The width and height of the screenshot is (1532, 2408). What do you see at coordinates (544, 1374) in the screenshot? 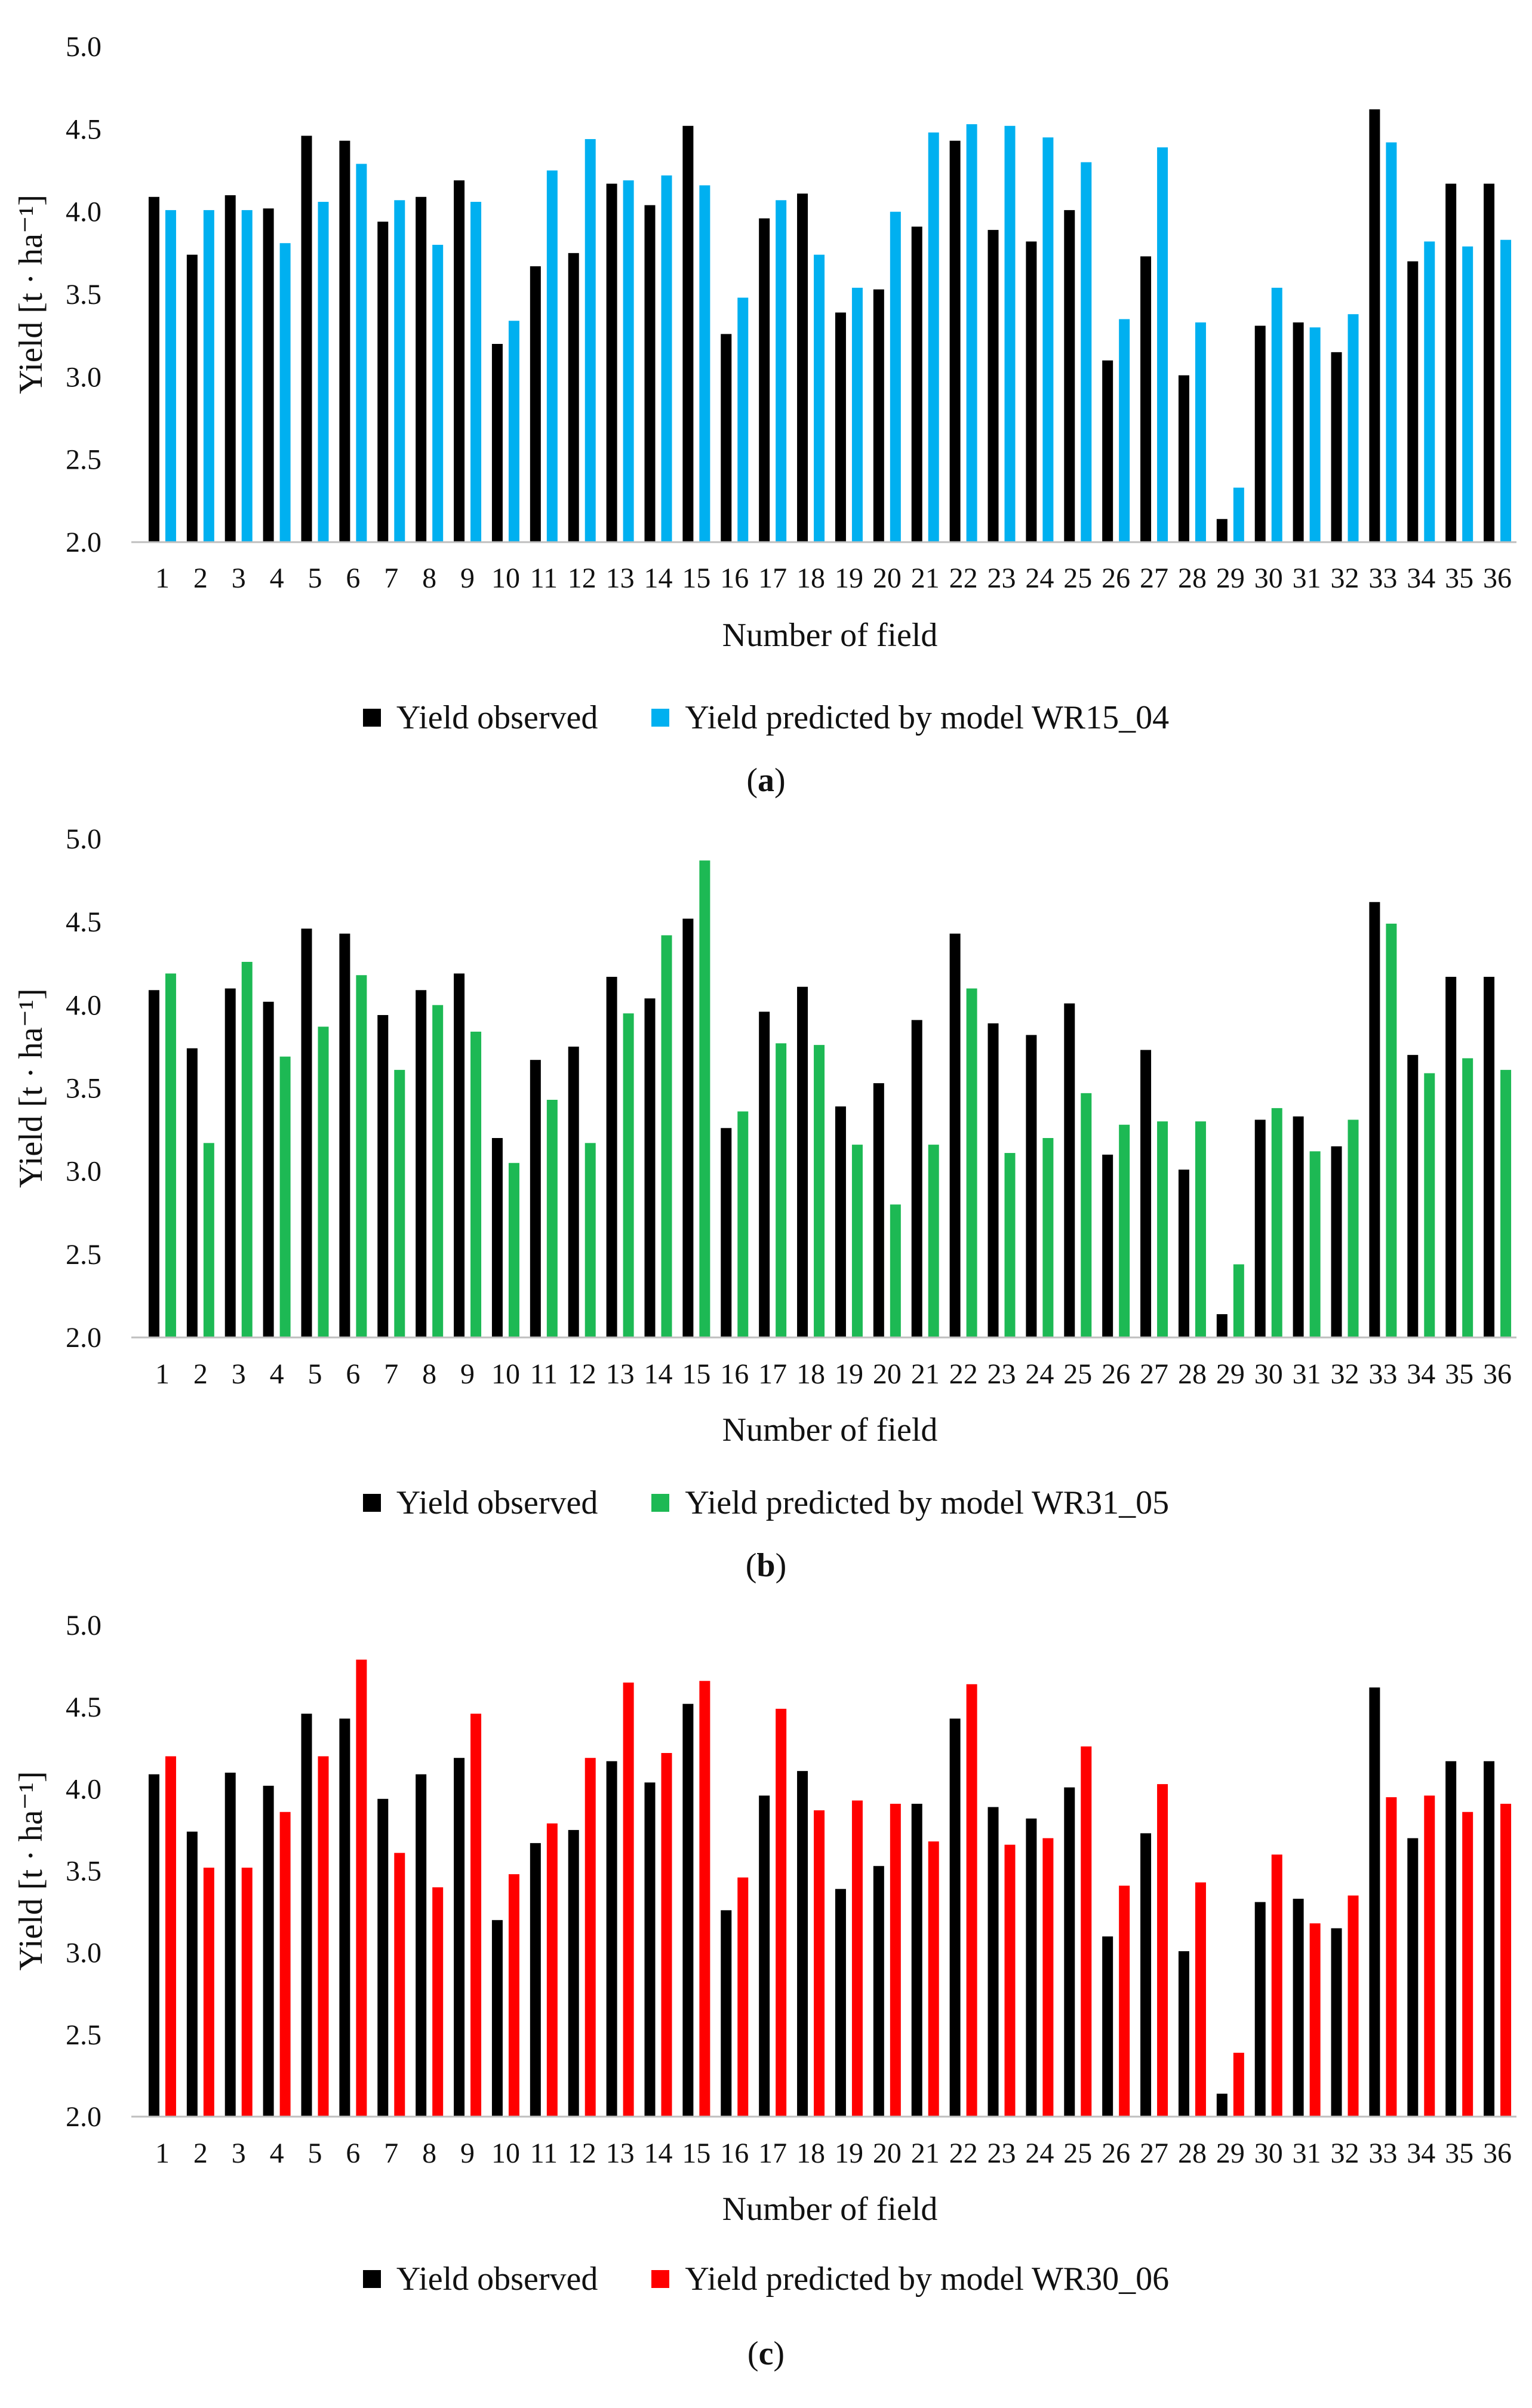
I see `x-tick-label: 11` at bounding box center [544, 1374].